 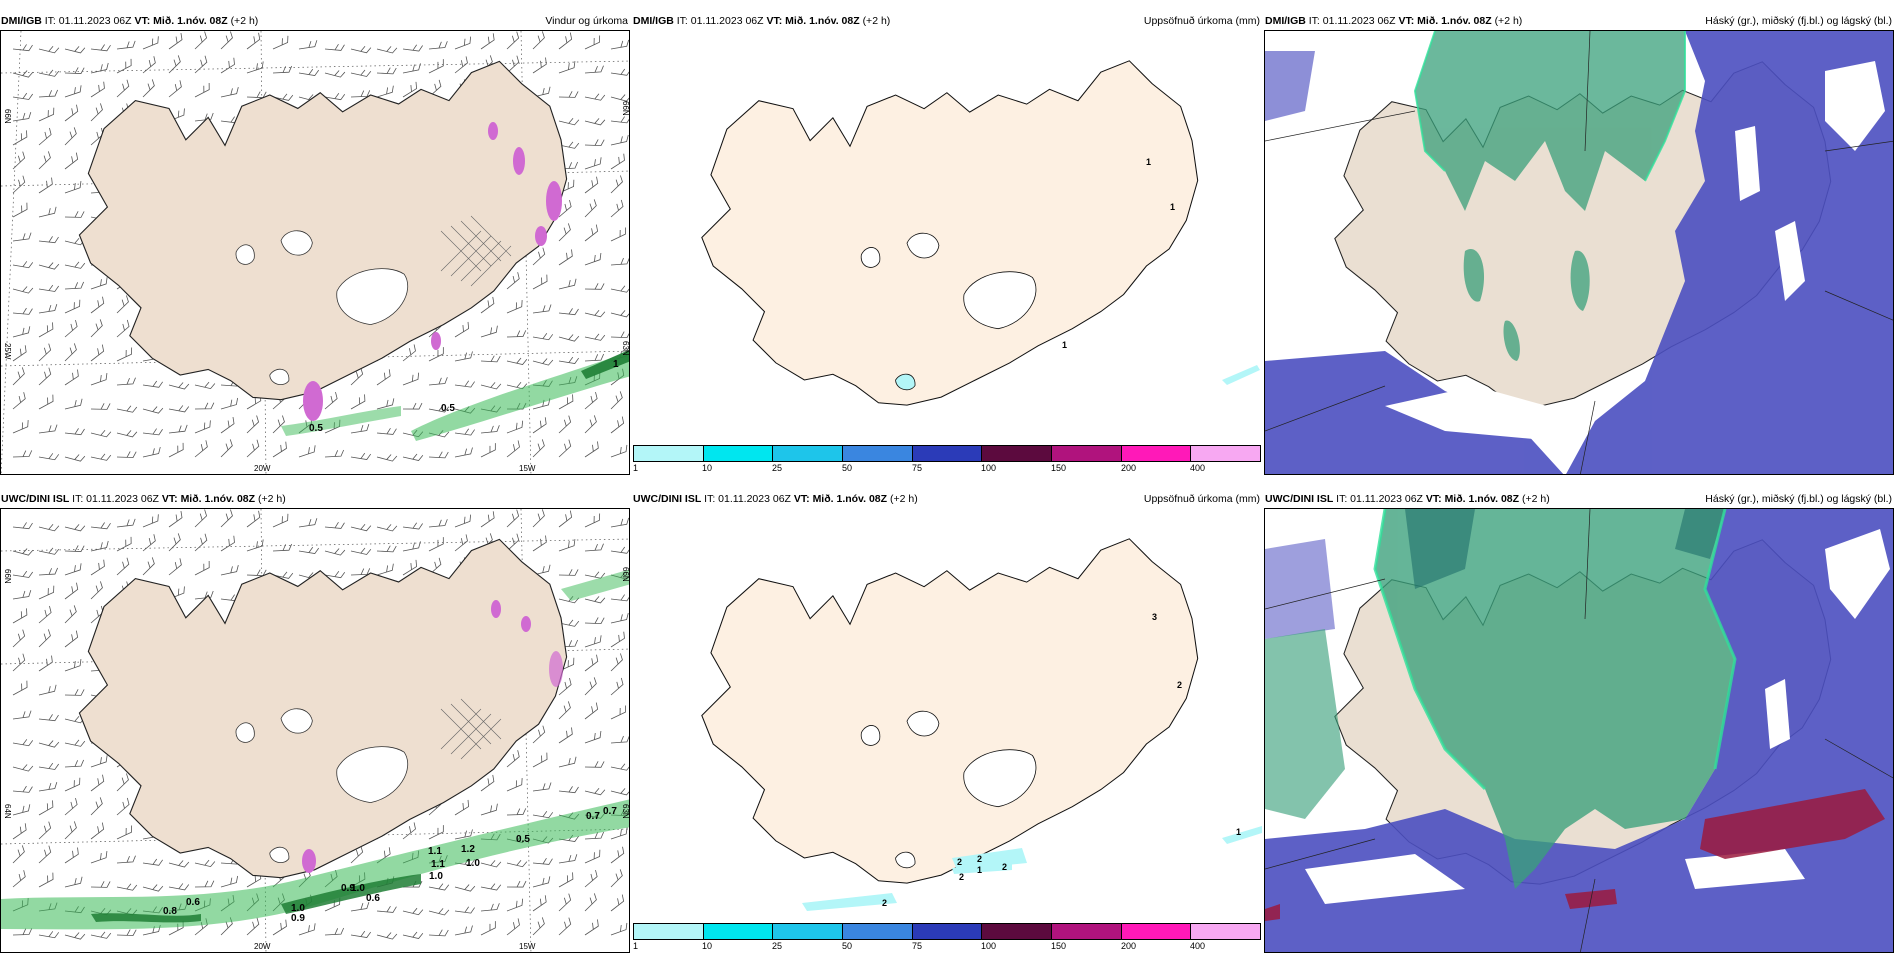 What do you see at coordinates (1129, 946) in the screenshot?
I see `legend-tick: 200` at bounding box center [1129, 946].